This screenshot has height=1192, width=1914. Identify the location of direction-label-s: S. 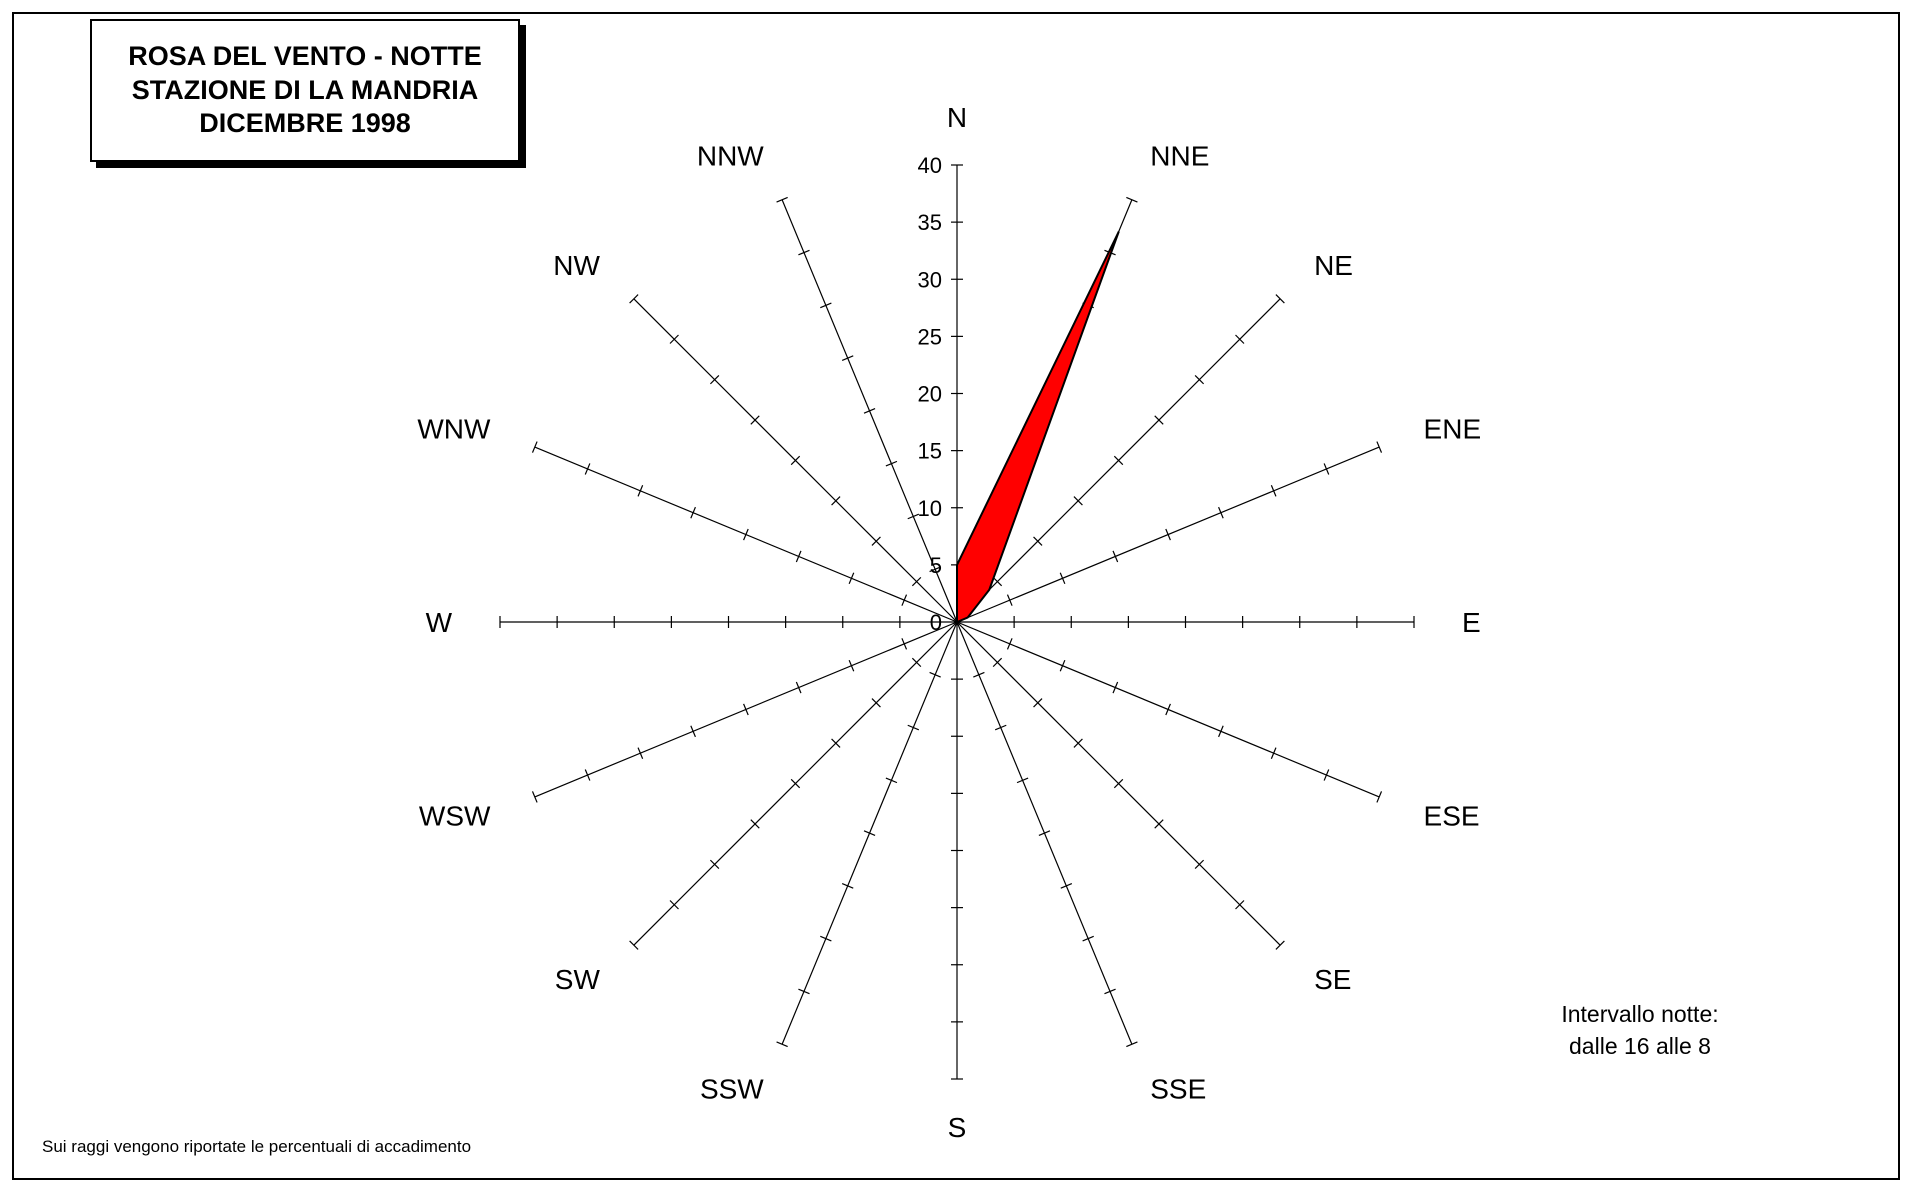
(957, 1127).